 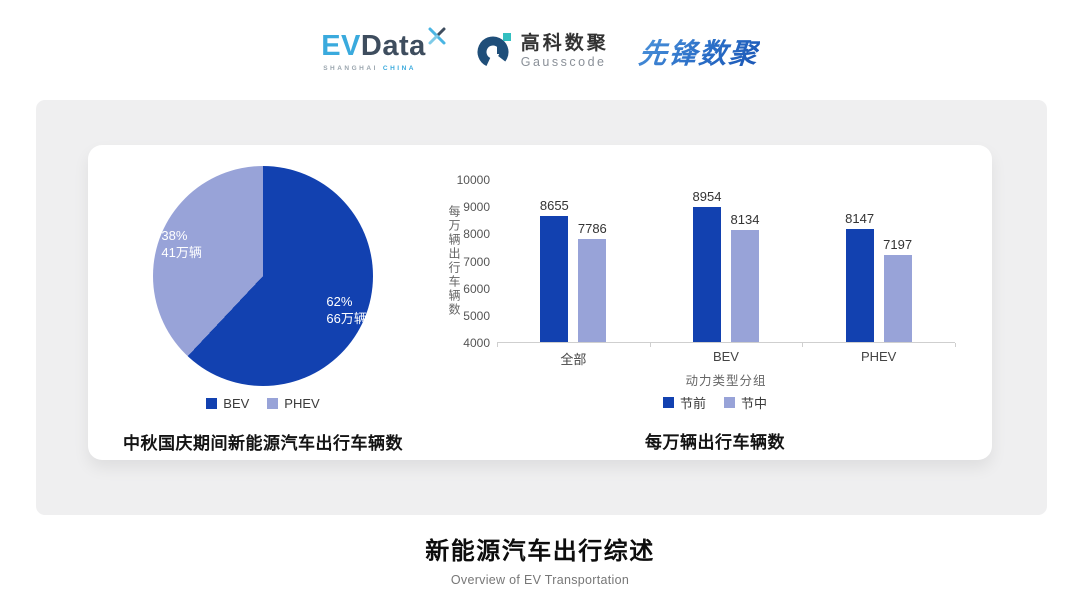 I want to click on legend-label: 节前, so click(x=692, y=403).